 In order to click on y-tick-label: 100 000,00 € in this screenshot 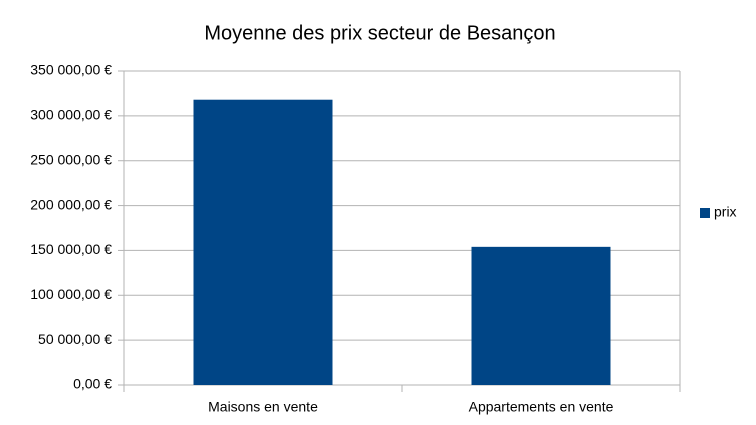, I will do `click(71, 294)`.